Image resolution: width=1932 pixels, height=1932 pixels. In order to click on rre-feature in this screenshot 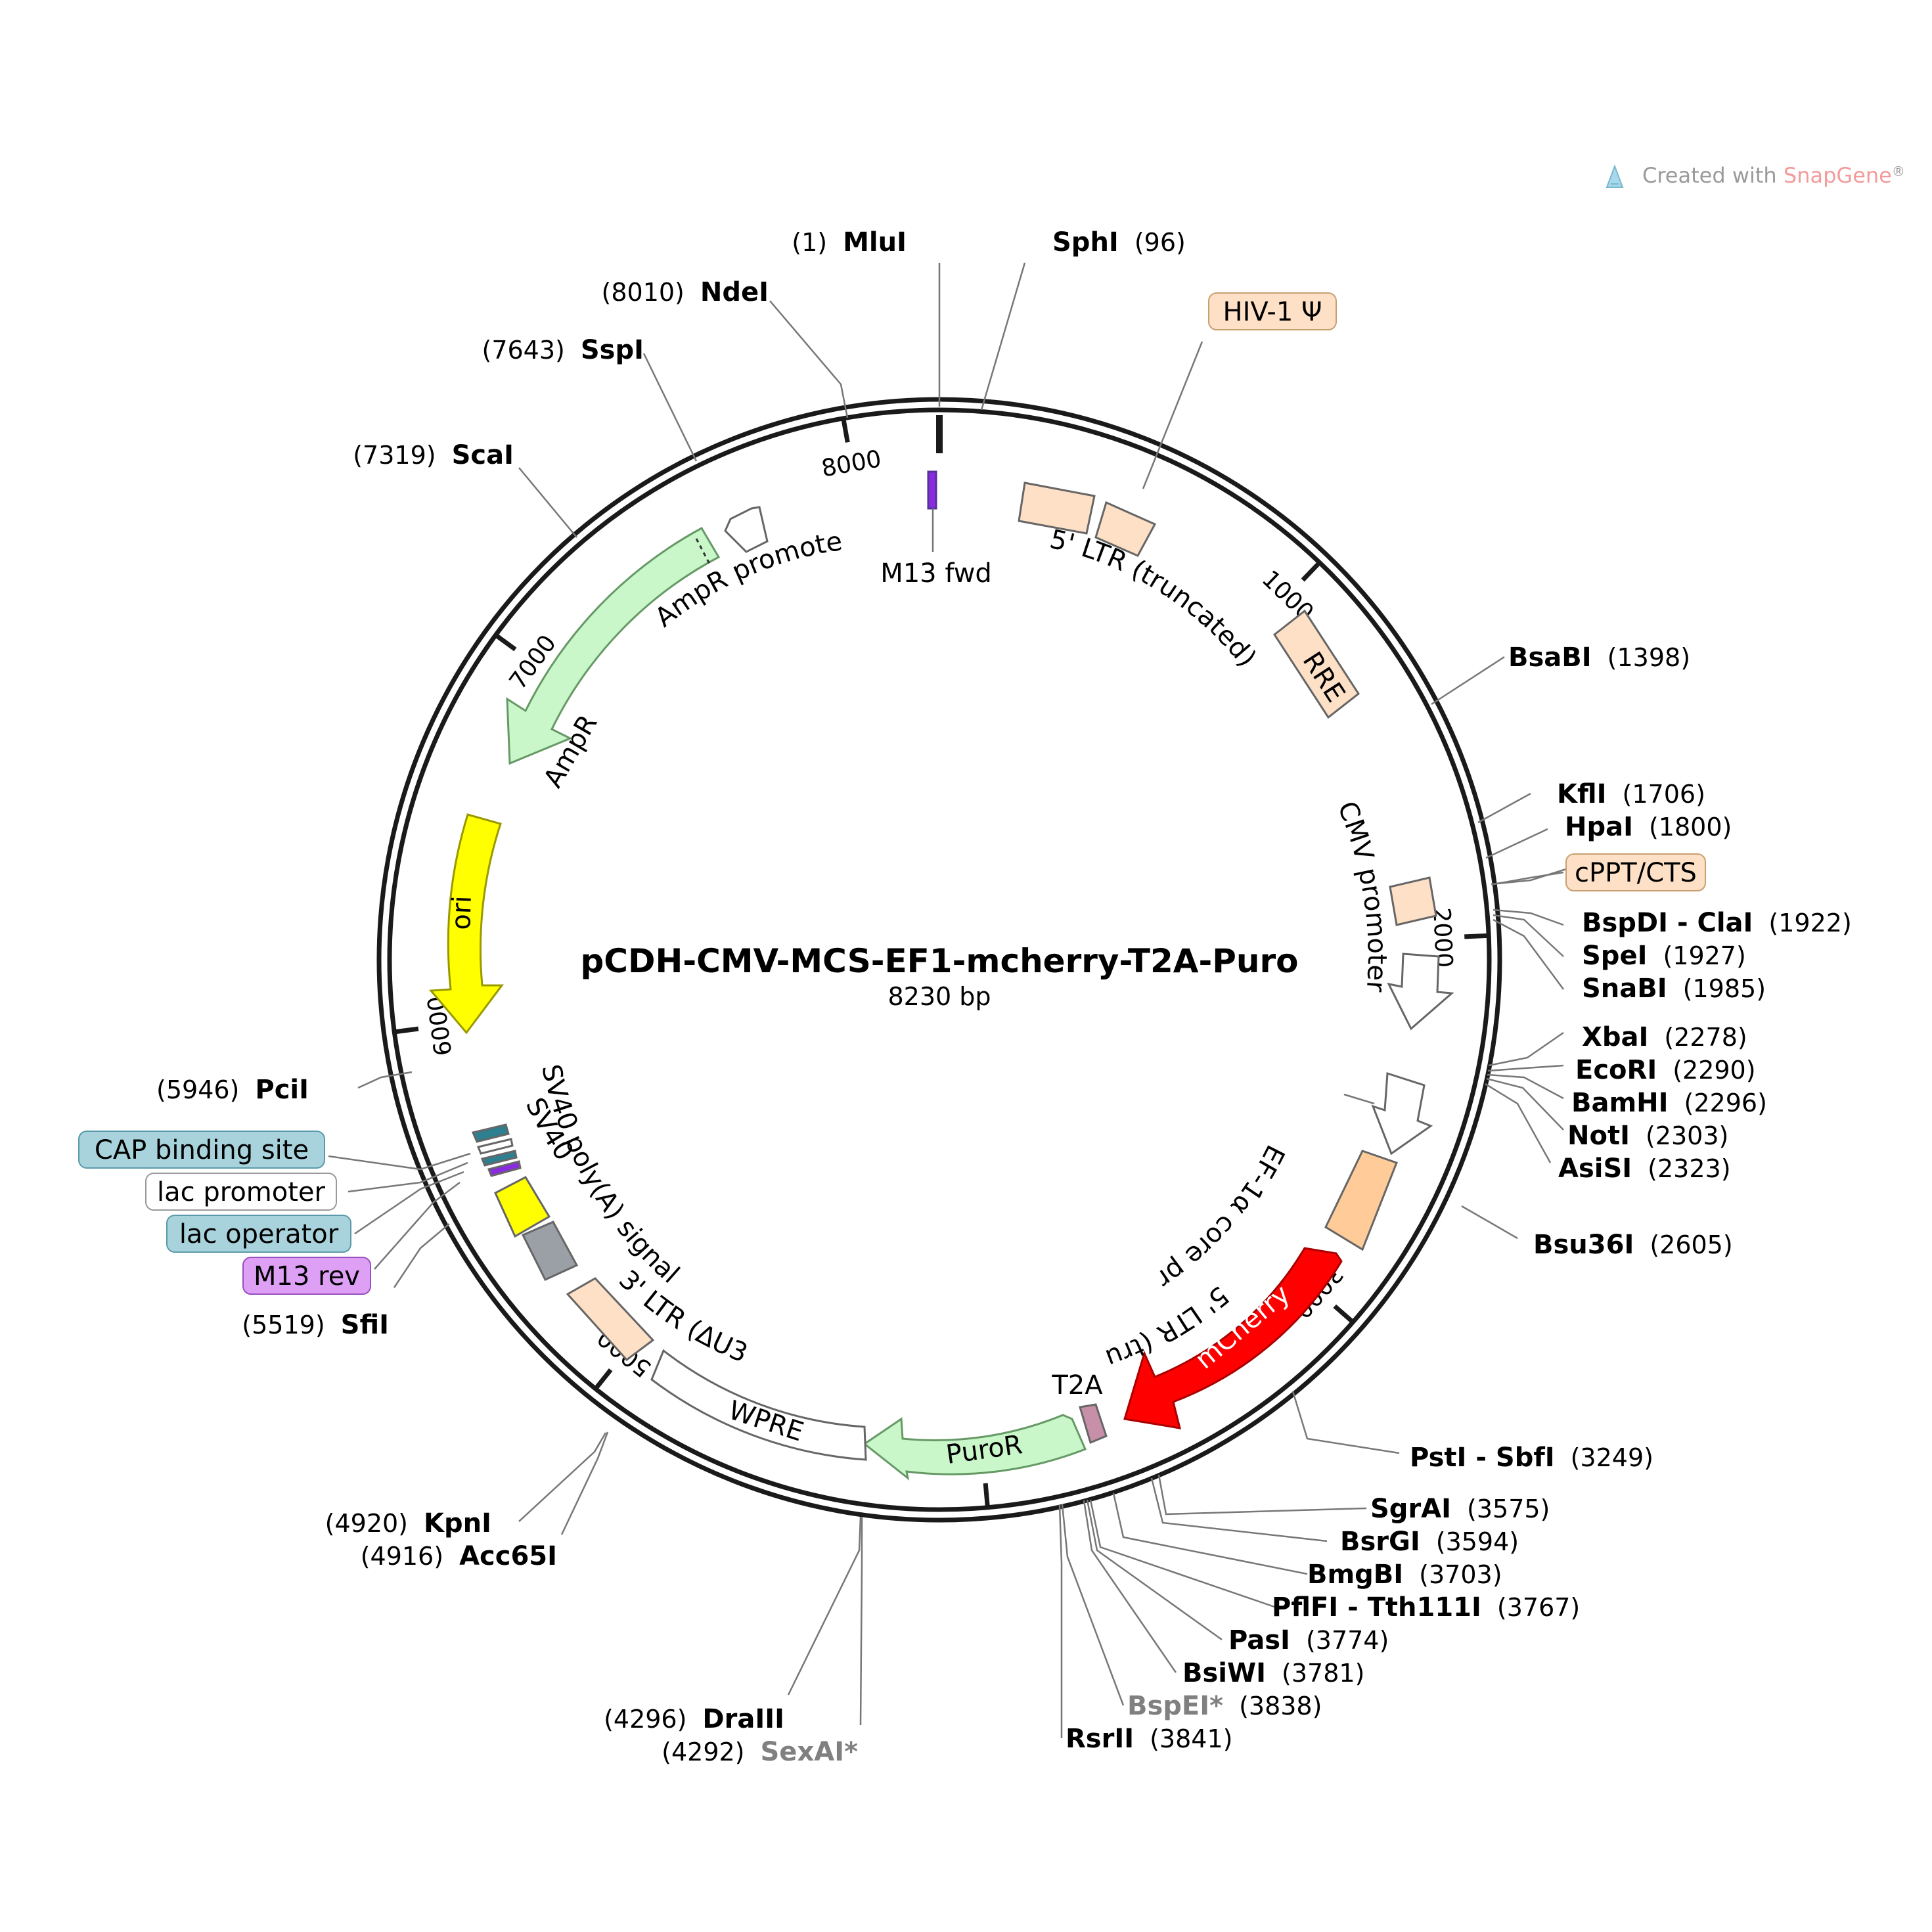, I will do `click(1316, 664)`.